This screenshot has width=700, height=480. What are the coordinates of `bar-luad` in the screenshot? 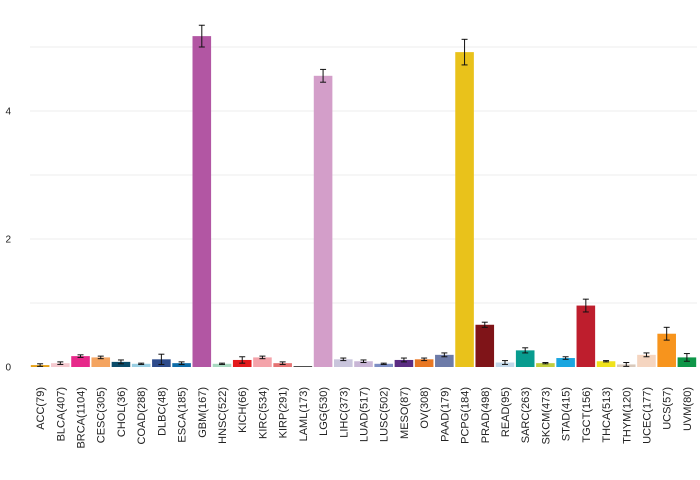 It's located at (363, 364).